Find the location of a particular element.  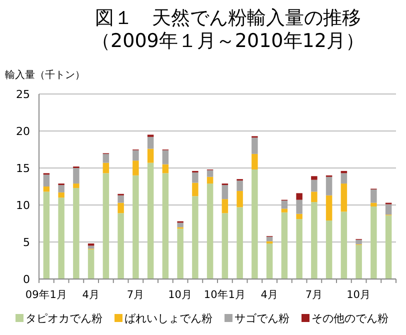

y-tick-label: 20 is located at coordinates (23, 131).